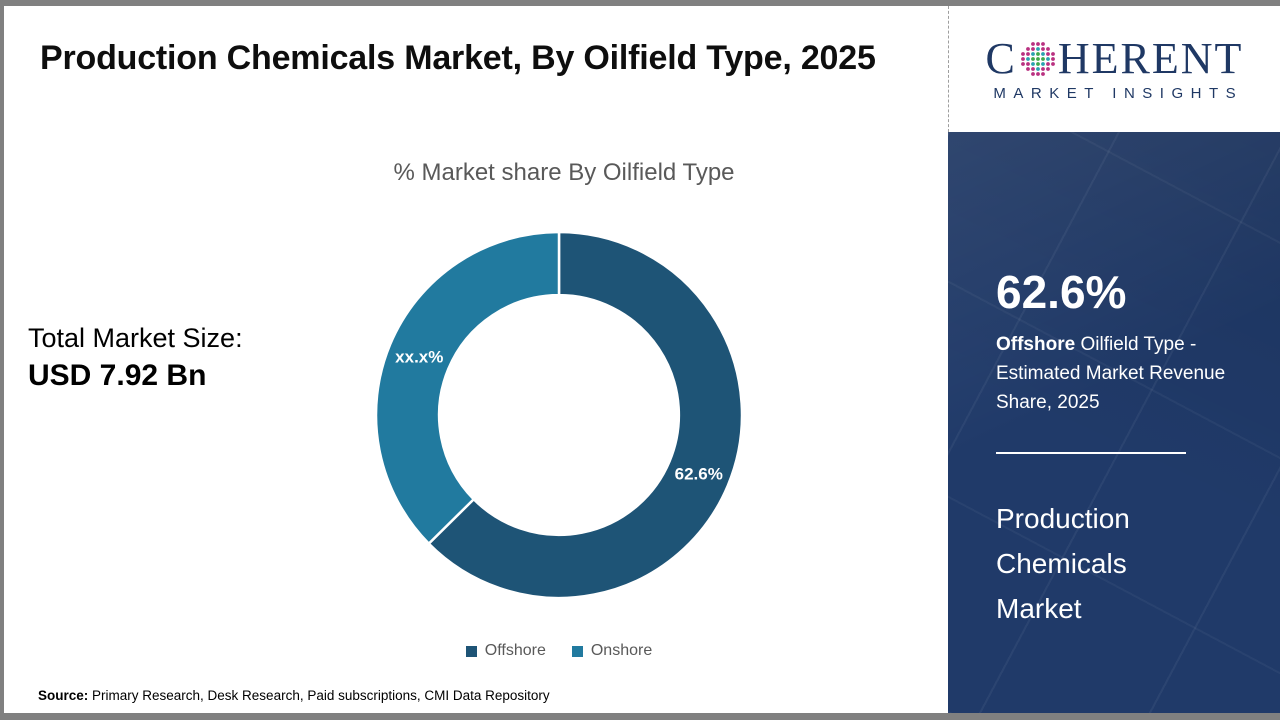 The width and height of the screenshot is (1280, 720). Describe the element at coordinates (515, 650) in the screenshot. I see `legend-label-offshore: Offshore` at that location.